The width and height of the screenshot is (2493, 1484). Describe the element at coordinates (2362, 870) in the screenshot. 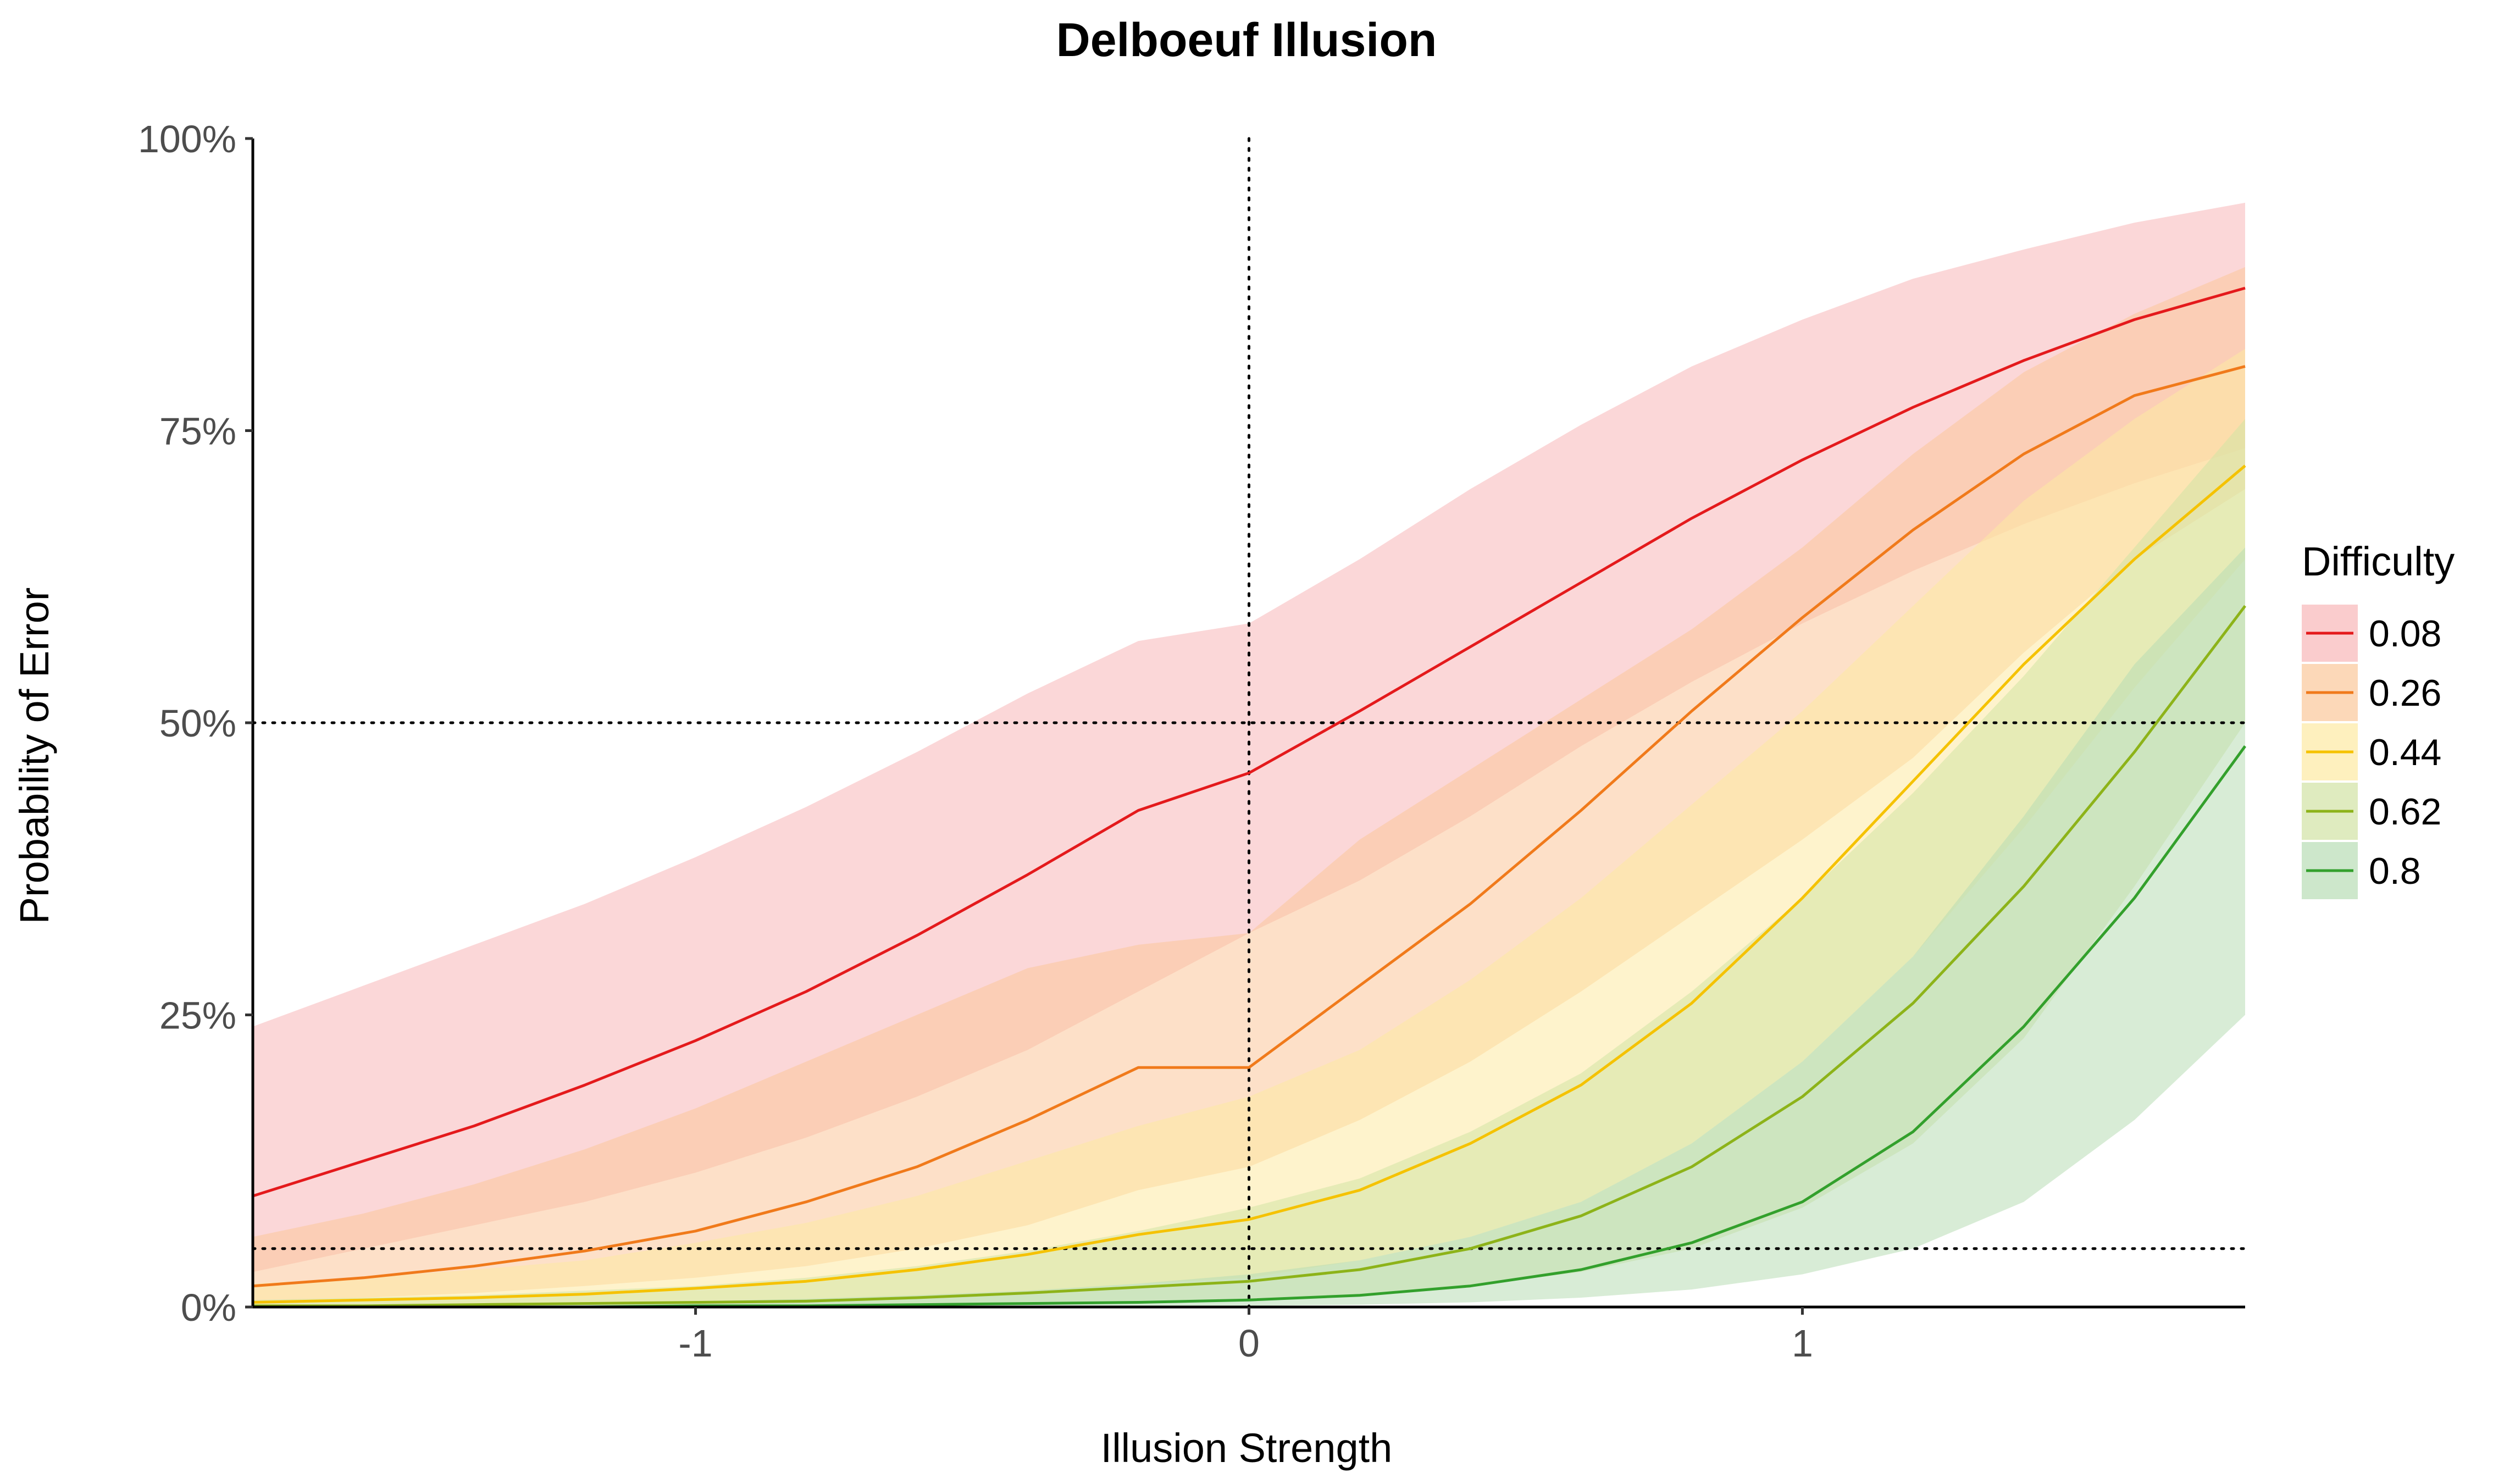

I see `legend-item-0-8: 0.8` at that location.